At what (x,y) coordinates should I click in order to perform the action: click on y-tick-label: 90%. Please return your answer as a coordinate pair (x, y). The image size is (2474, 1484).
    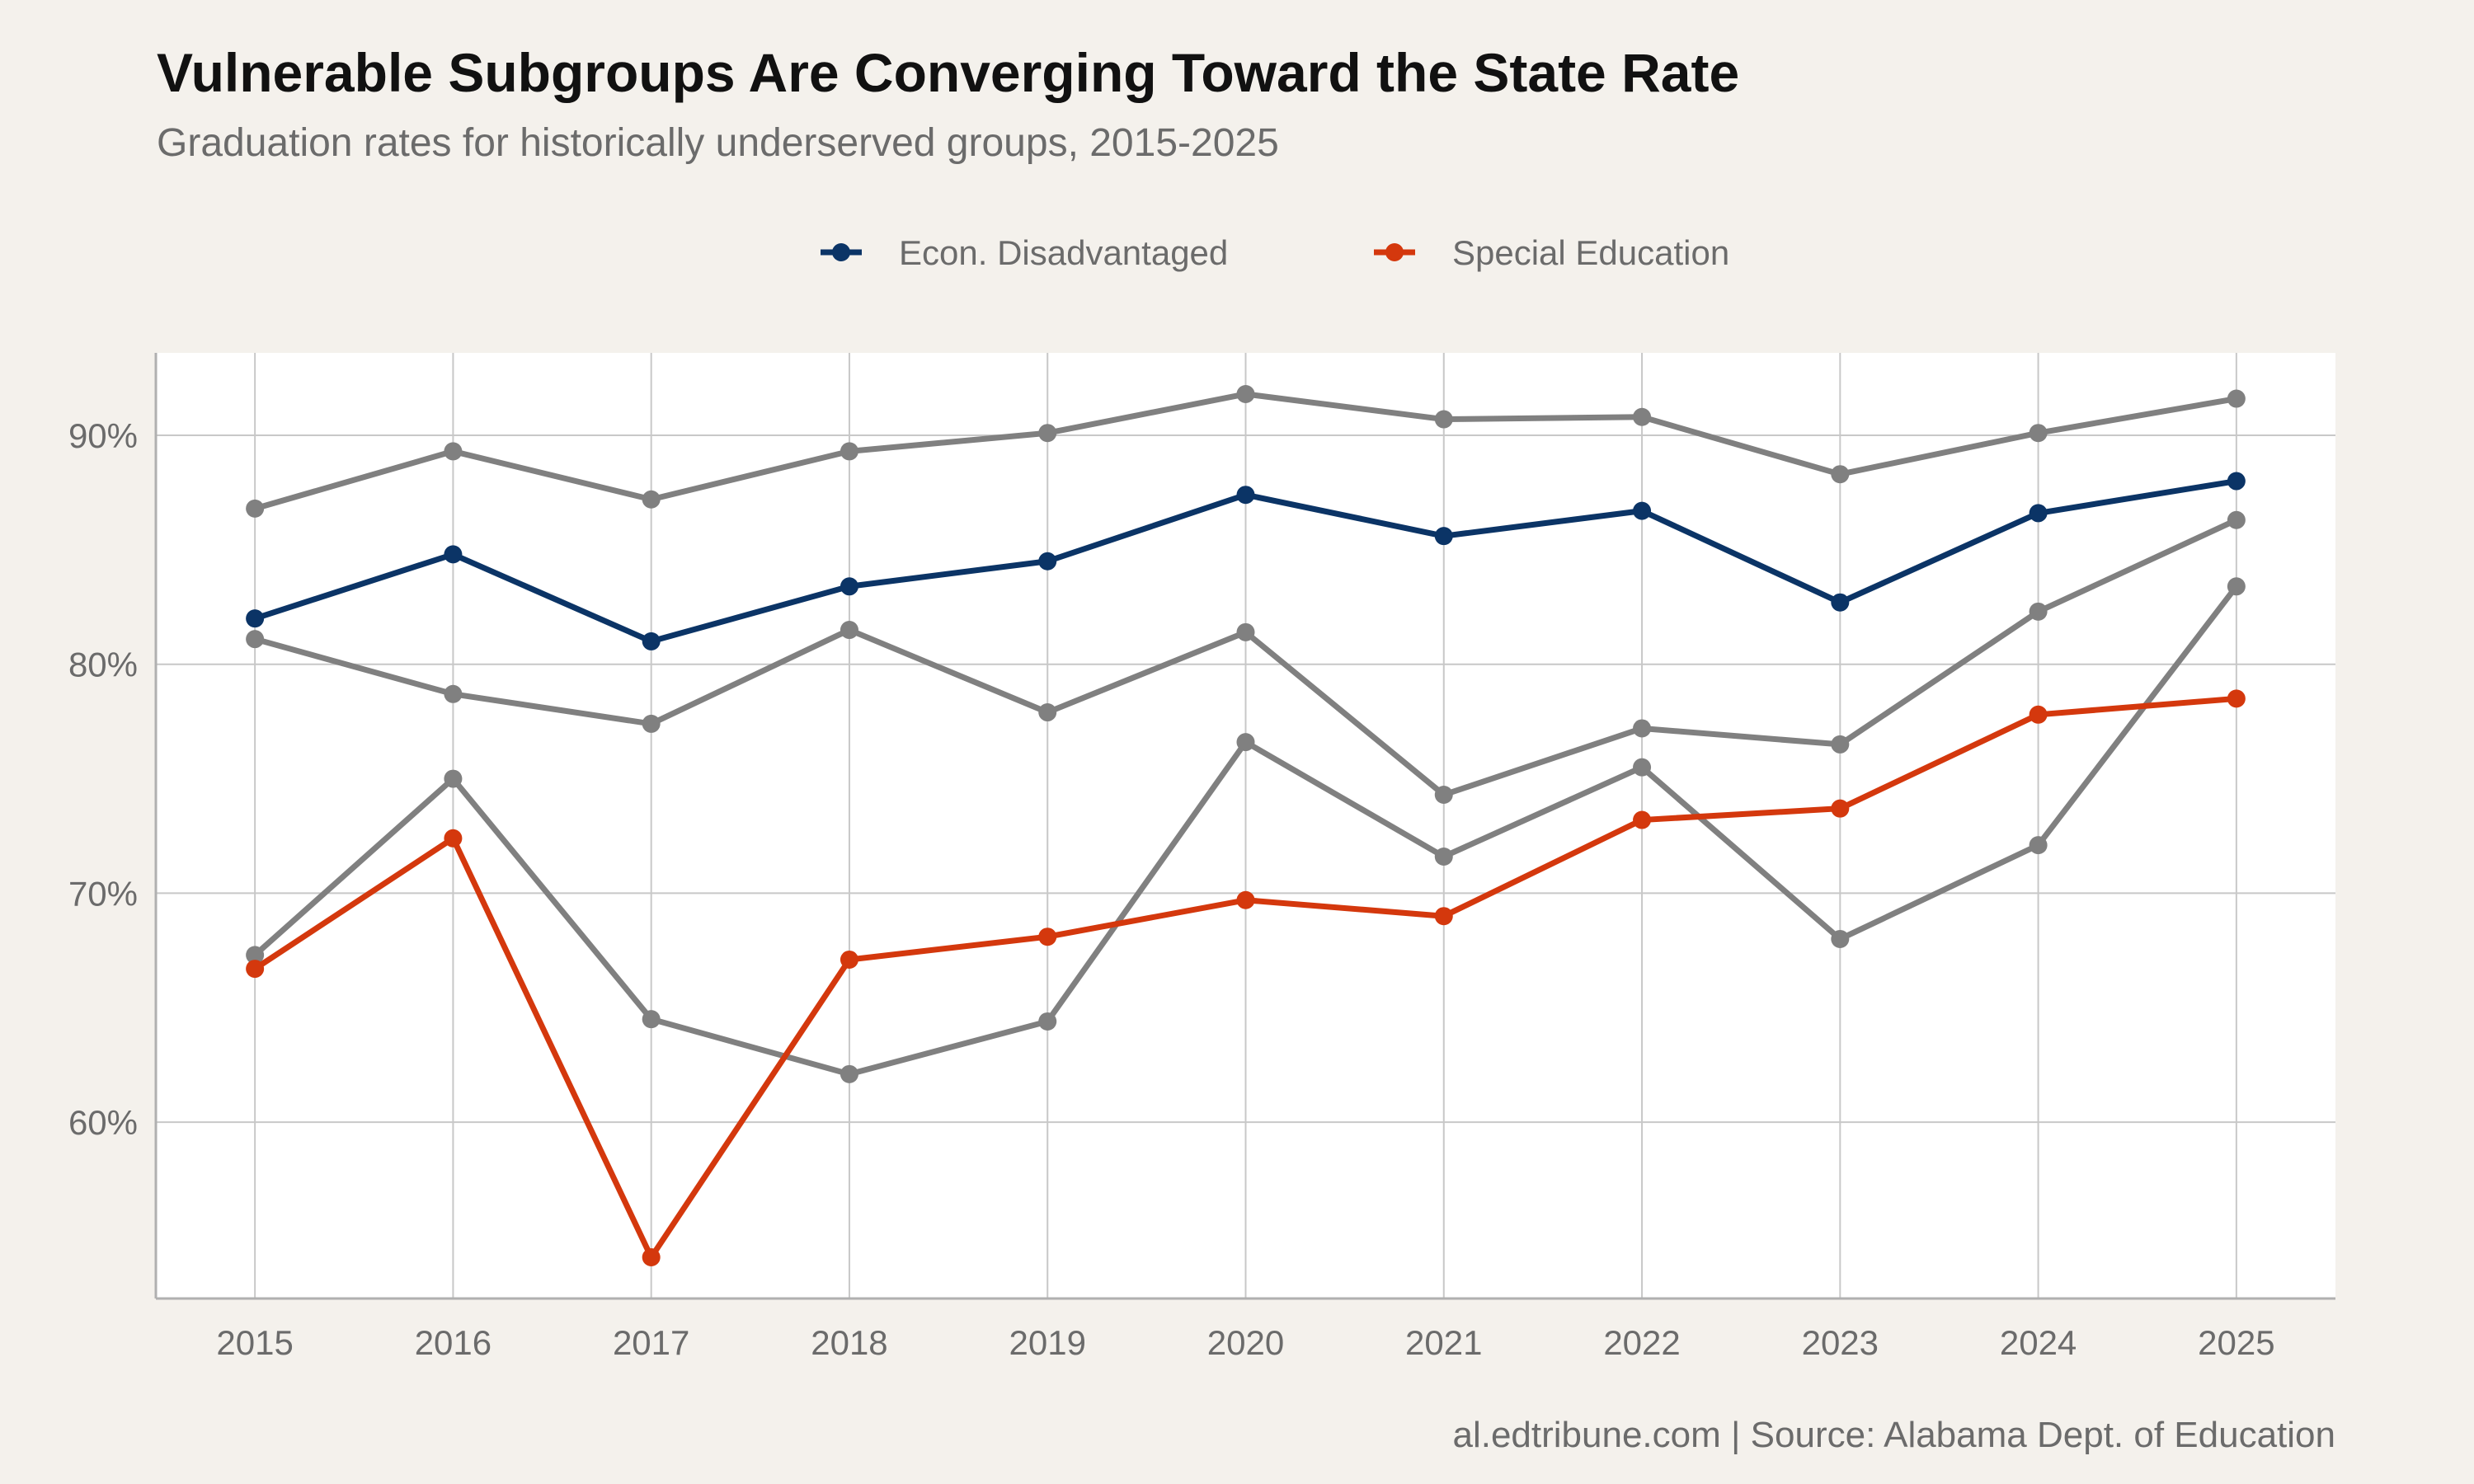
    Looking at the image, I should click on (103, 436).